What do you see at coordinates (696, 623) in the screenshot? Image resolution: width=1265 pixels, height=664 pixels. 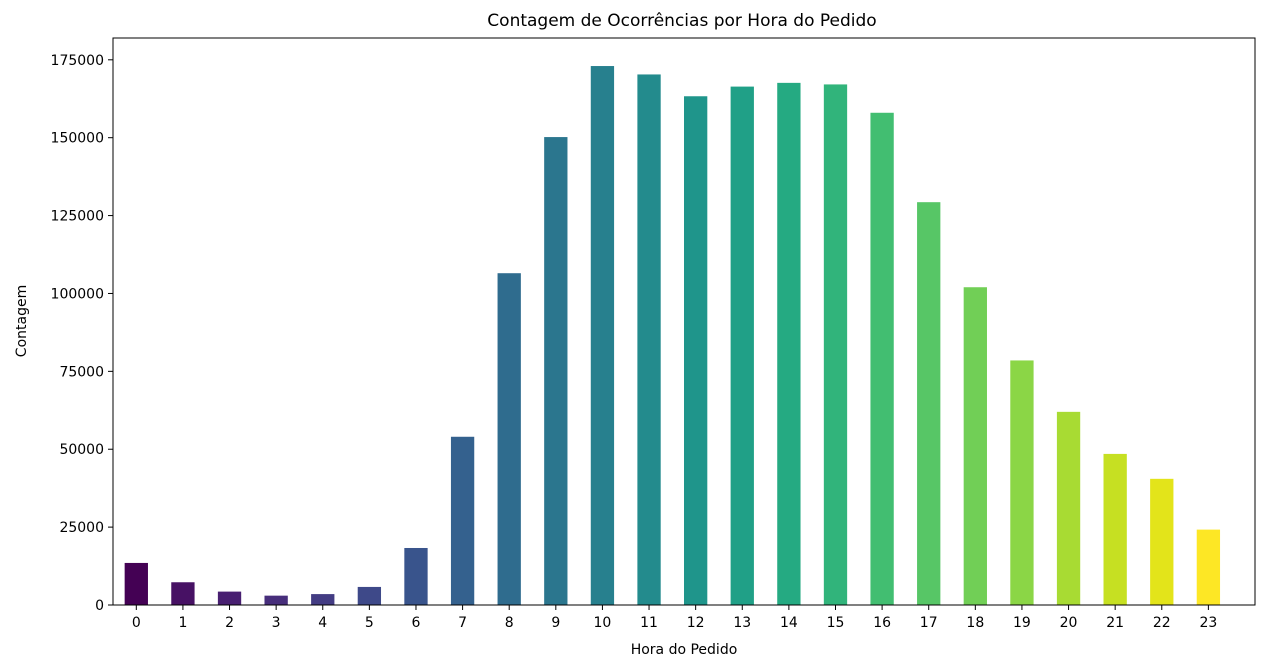 I see `x-tick-label: 12` at bounding box center [696, 623].